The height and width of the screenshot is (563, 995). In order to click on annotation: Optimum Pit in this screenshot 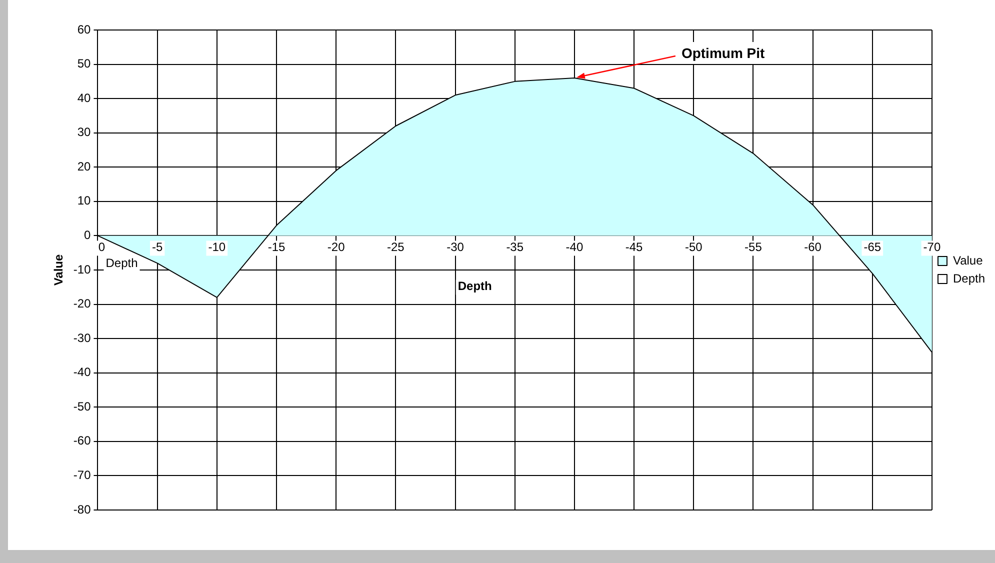, I will do `click(723, 52)`.